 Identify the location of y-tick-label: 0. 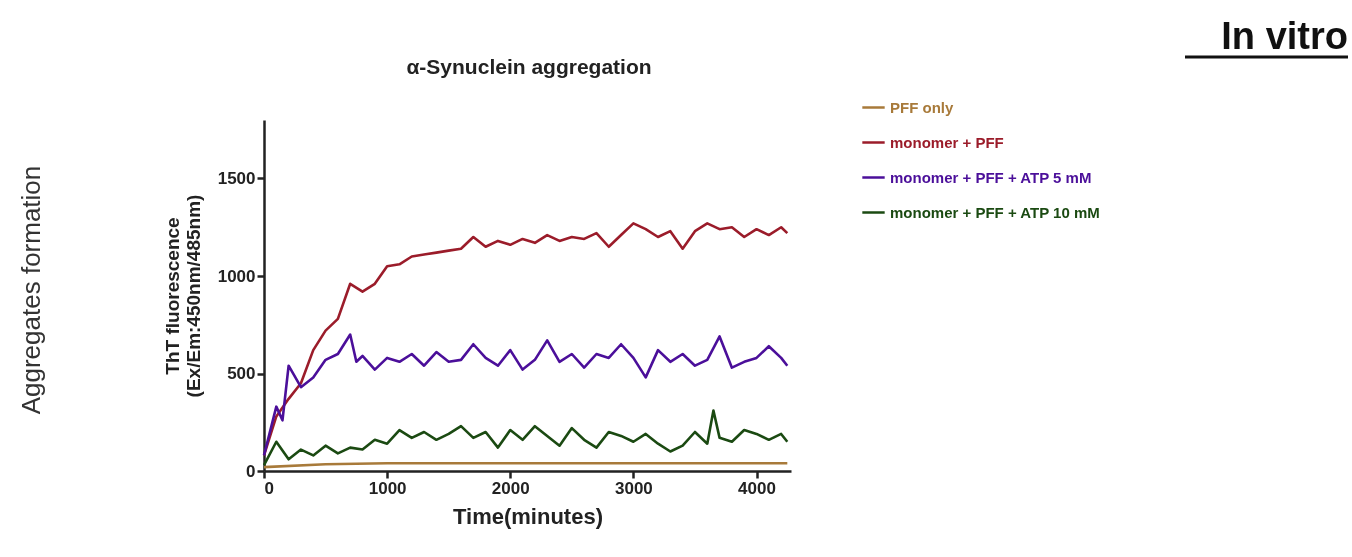
(251, 471).